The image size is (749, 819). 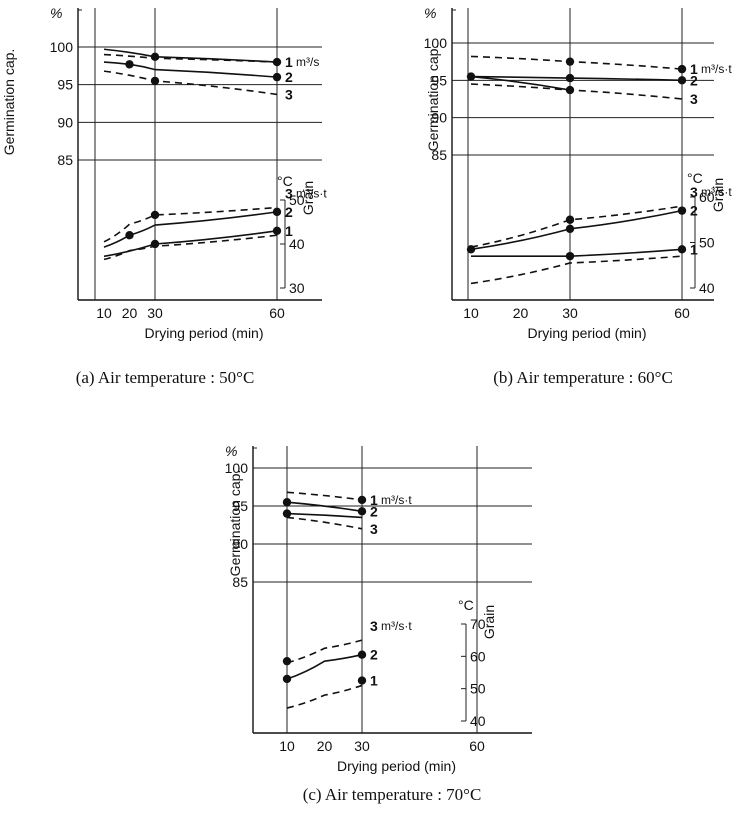 I want to click on grain-series: 3 m³/s·t2 1, so click(x=347, y=663).